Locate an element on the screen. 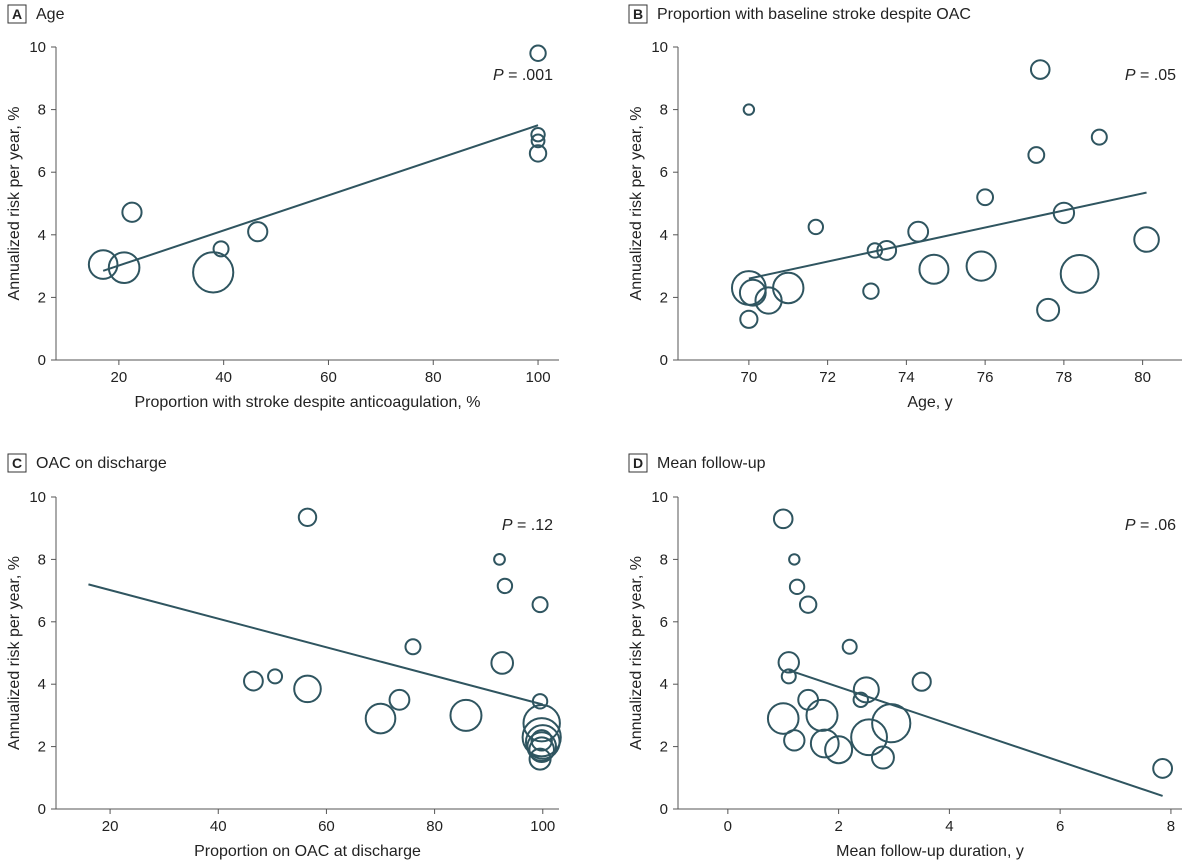 This screenshot has width=1200, height=862. p-value-label: P = .05 is located at coordinates (1150, 75).